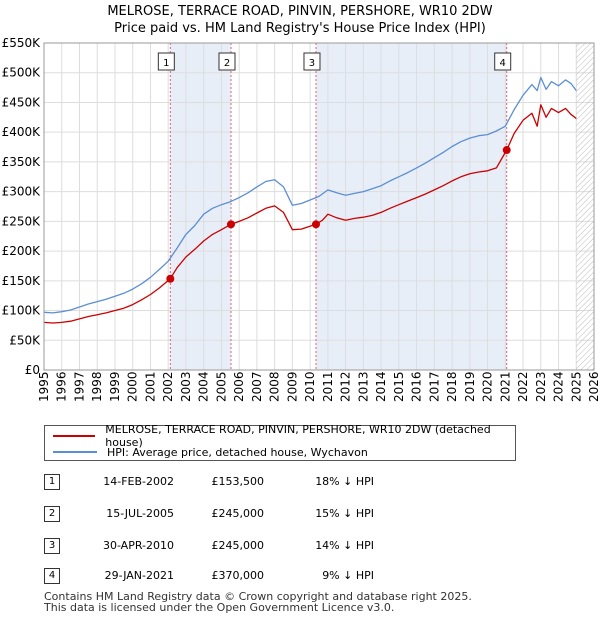 This screenshot has width=600, height=620. Describe the element at coordinates (576, 386) in the screenshot. I see `x-tick-label: 2025` at that location.